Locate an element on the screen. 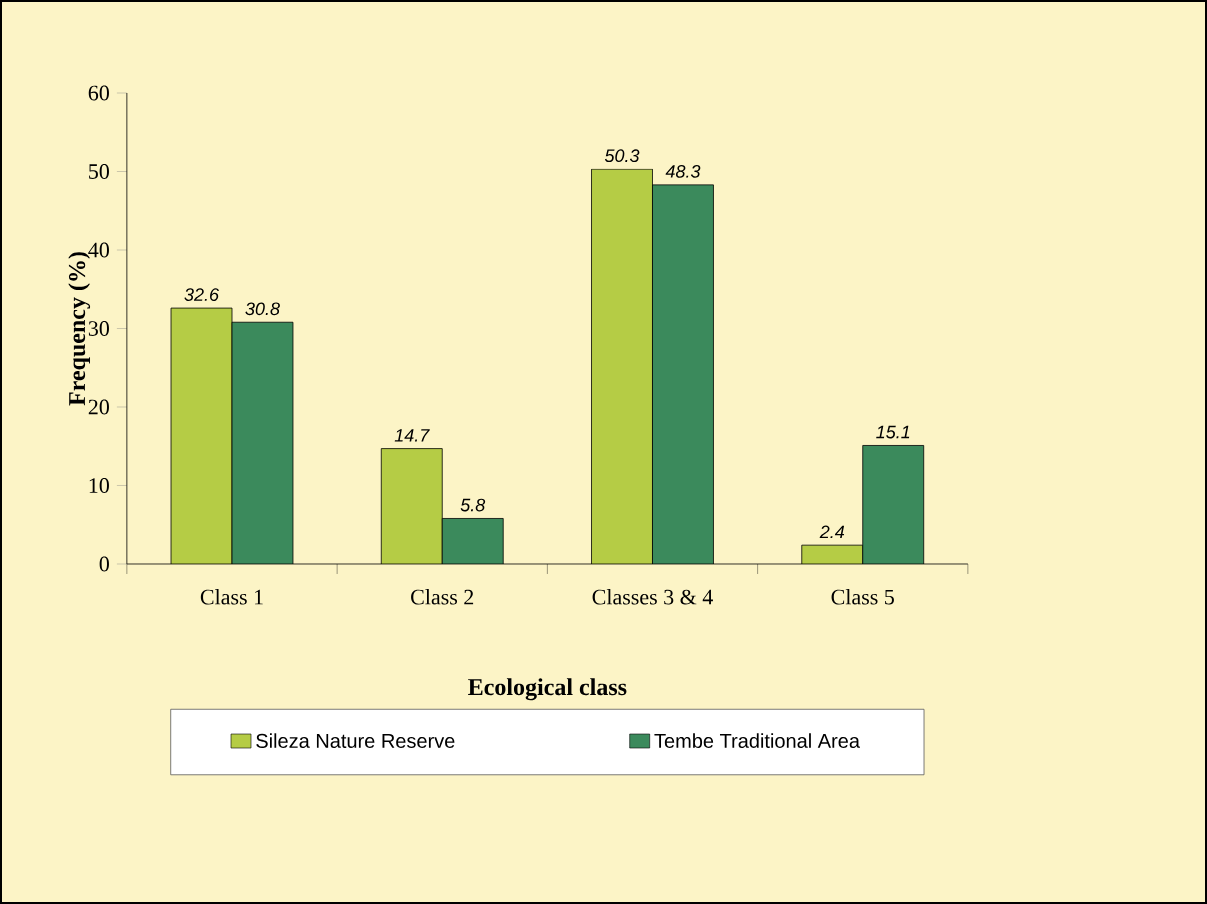 Image resolution: width=1207 pixels, height=904 pixels. data-label: 48.3 is located at coordinates (683, 171).